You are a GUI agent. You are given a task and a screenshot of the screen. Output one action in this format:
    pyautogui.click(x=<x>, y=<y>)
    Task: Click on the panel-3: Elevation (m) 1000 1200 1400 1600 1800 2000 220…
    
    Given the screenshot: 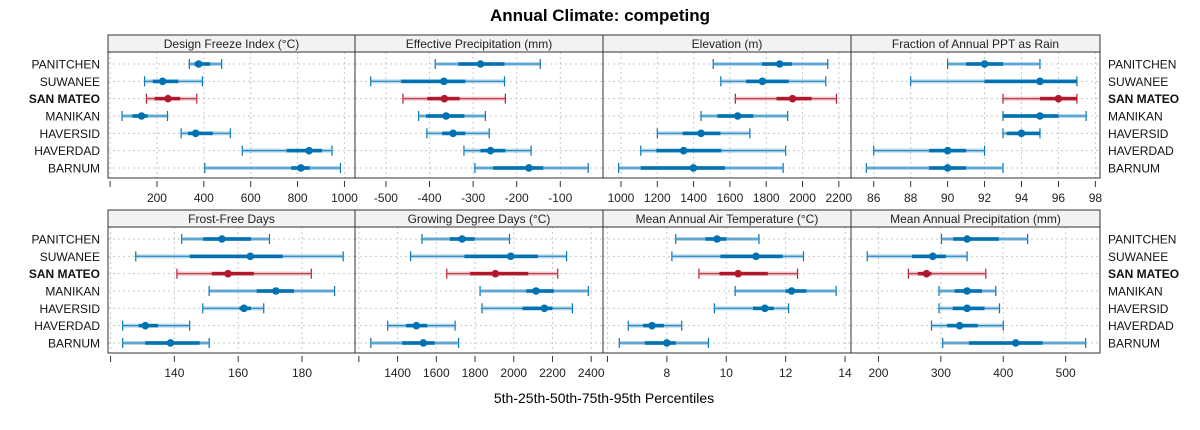 What is the action you would take?
    pyautogui.click(x=727, y=119)
    